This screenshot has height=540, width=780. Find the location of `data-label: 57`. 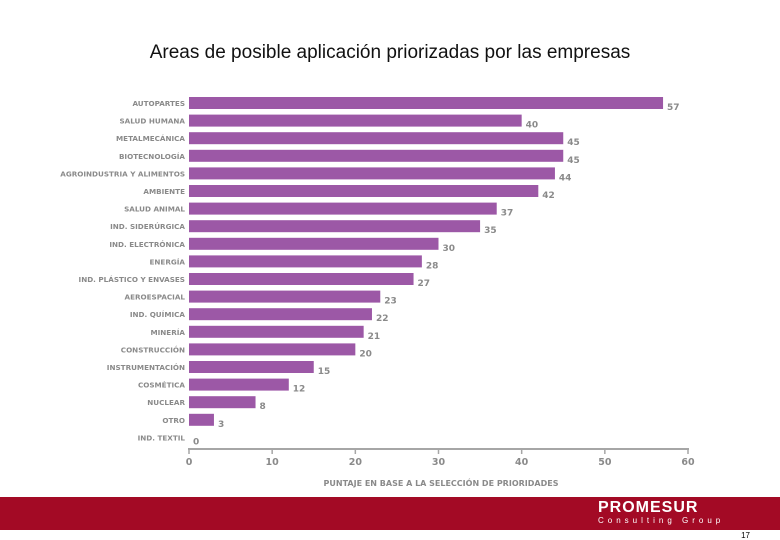

data-label: 57 is located at coordinates (673, 108).